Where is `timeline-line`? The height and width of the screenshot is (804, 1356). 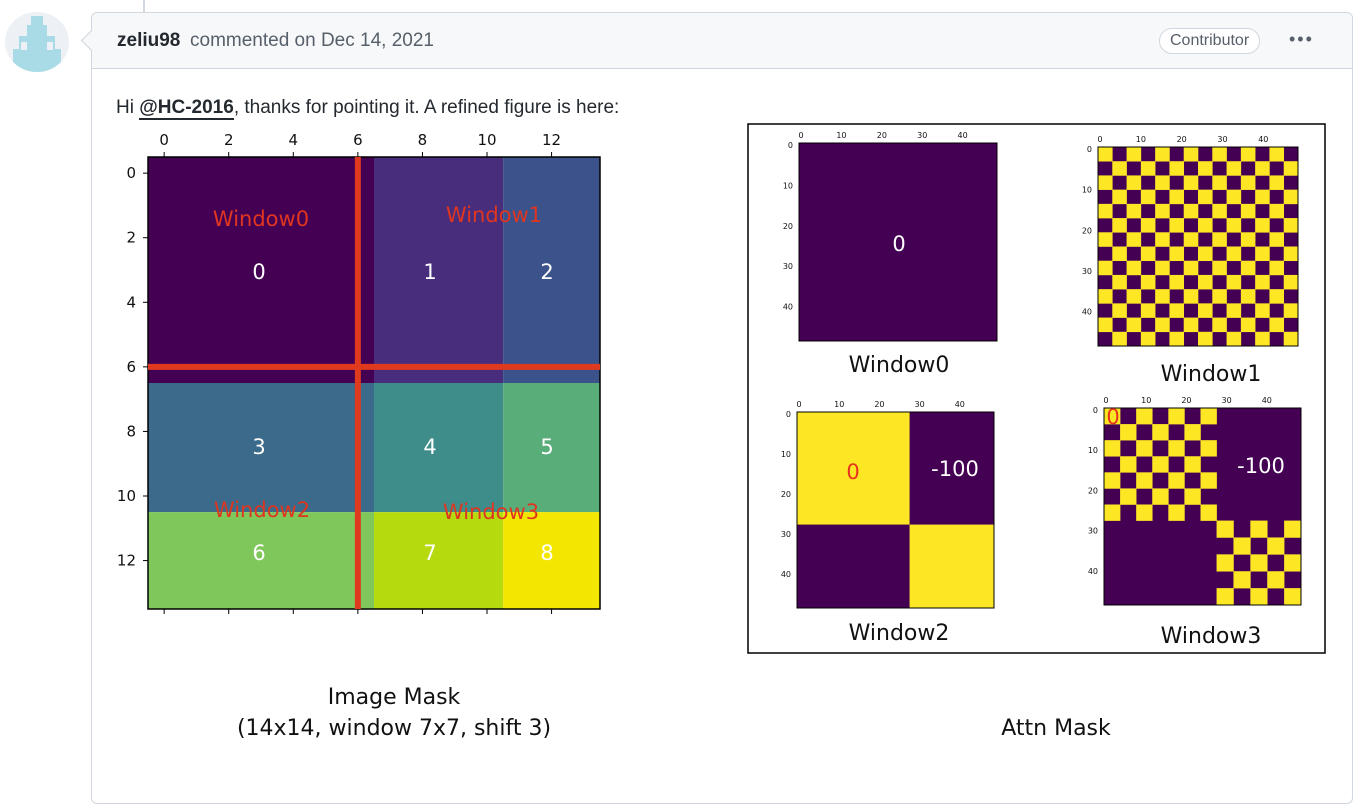
timeline-line is located at coordinates (144, 6).